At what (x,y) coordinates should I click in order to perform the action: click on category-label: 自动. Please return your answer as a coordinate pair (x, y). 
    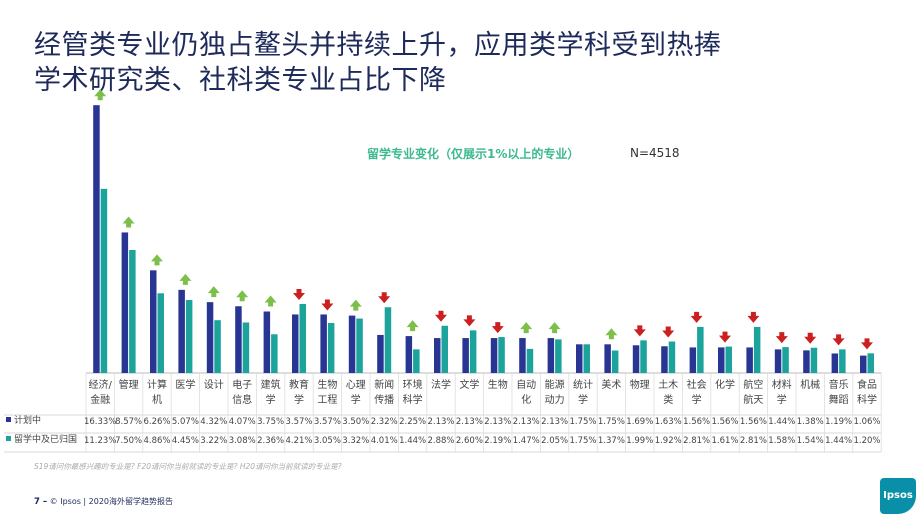
    Looking at the image, I should click on (526, 384).